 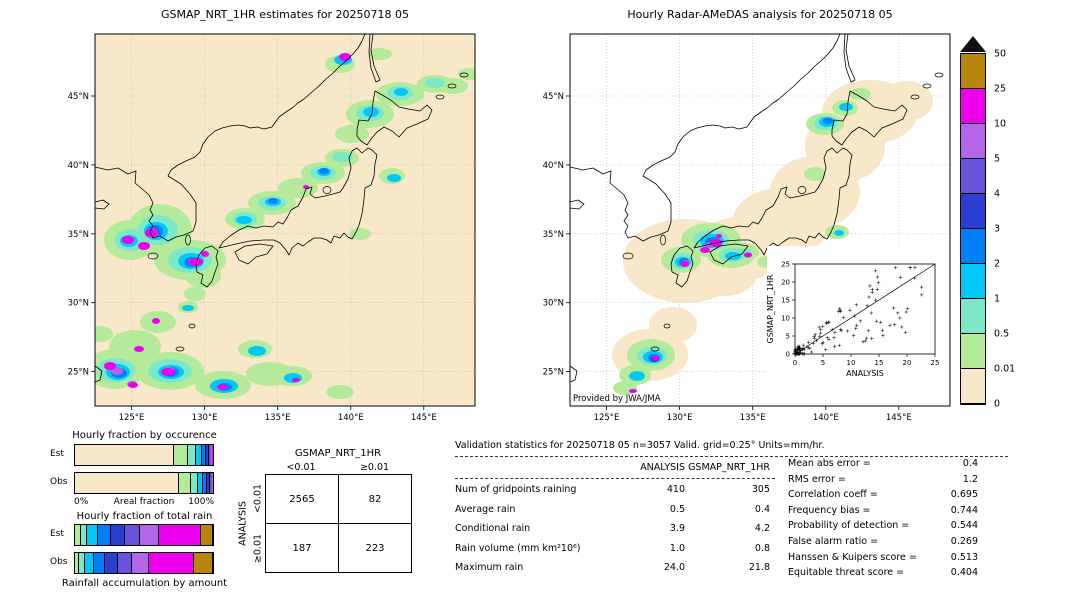 I want to click on occurrence-title: Hourly fraction by occurence, so click(x=144, y=435).